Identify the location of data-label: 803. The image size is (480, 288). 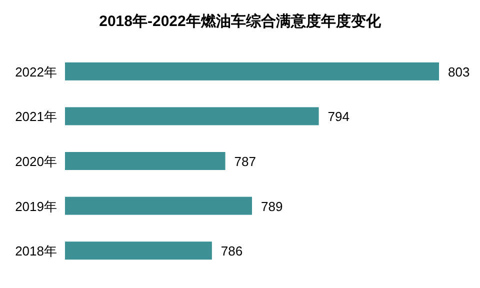
(459, 72).